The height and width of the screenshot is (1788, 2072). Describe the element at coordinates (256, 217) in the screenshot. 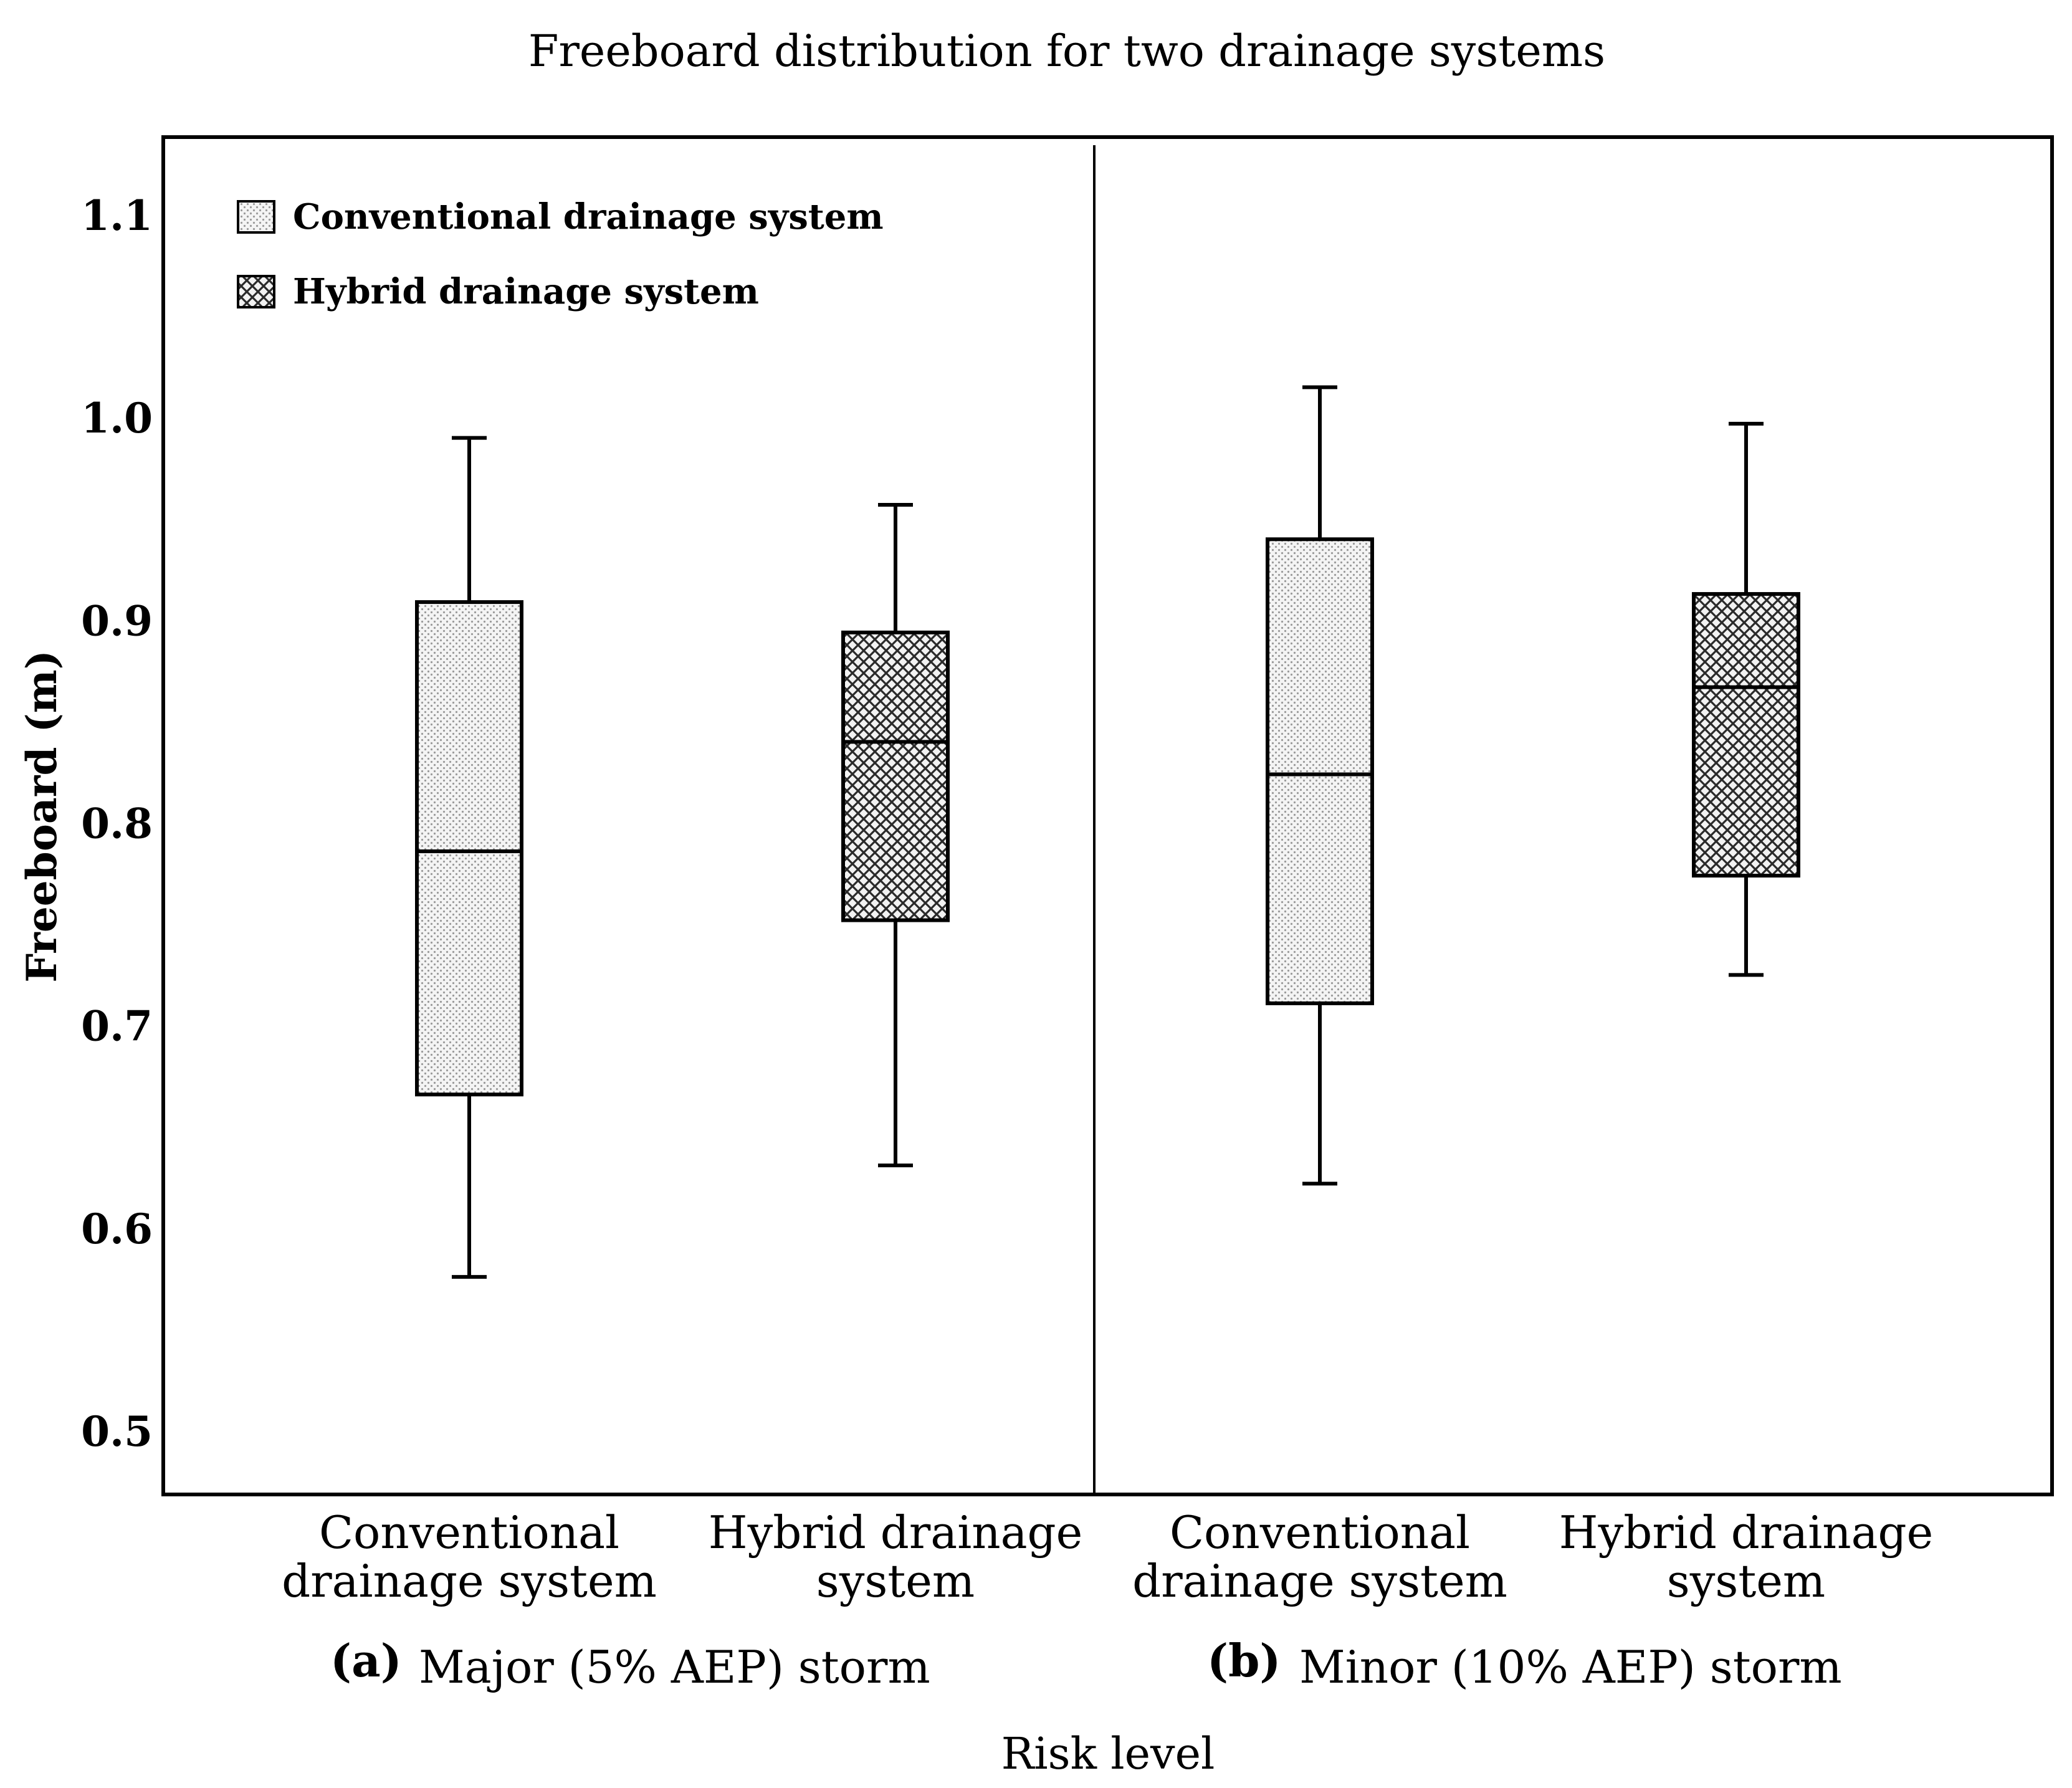

I see `legend-swatch-conventional` at that location.